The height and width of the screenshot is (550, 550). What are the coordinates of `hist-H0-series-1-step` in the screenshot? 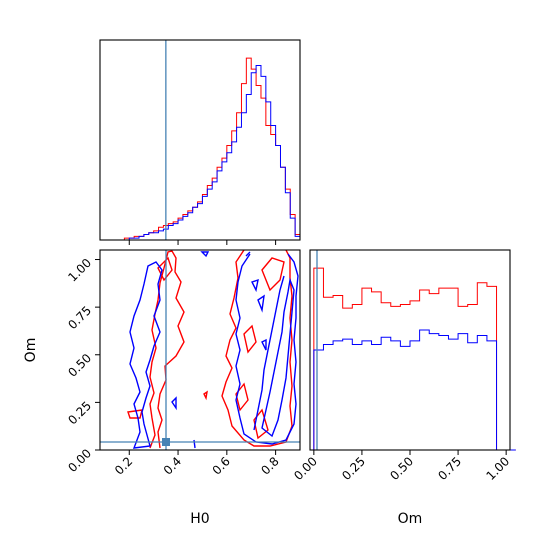 It's located at (202, 152).